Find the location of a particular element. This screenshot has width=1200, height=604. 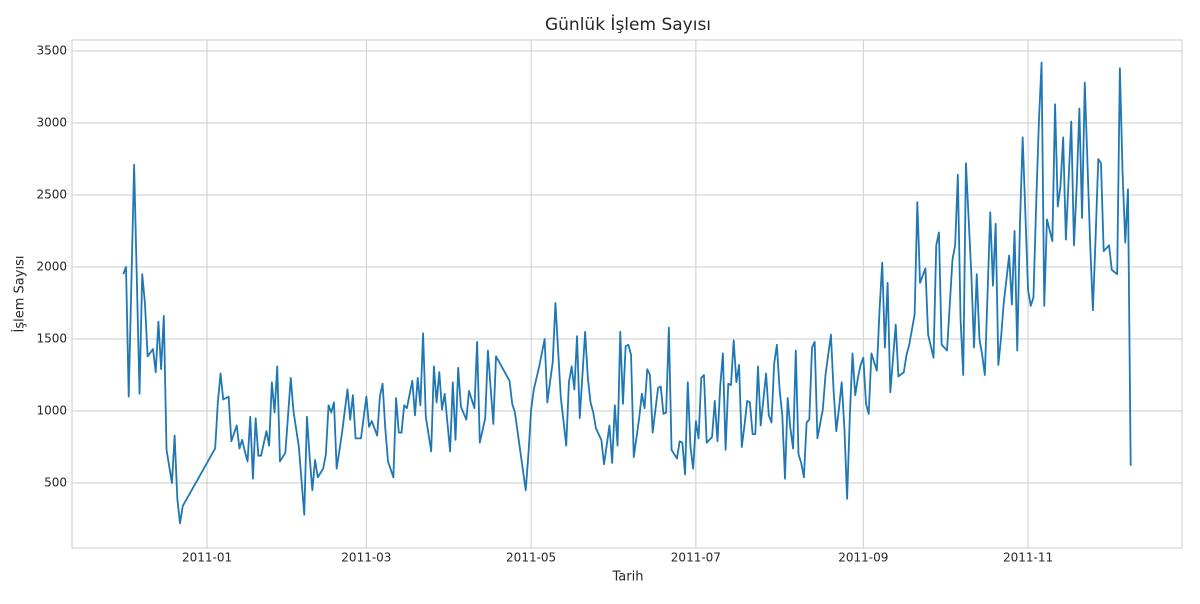

x-axis-label: Tarih is located at coordinates (628, 577).